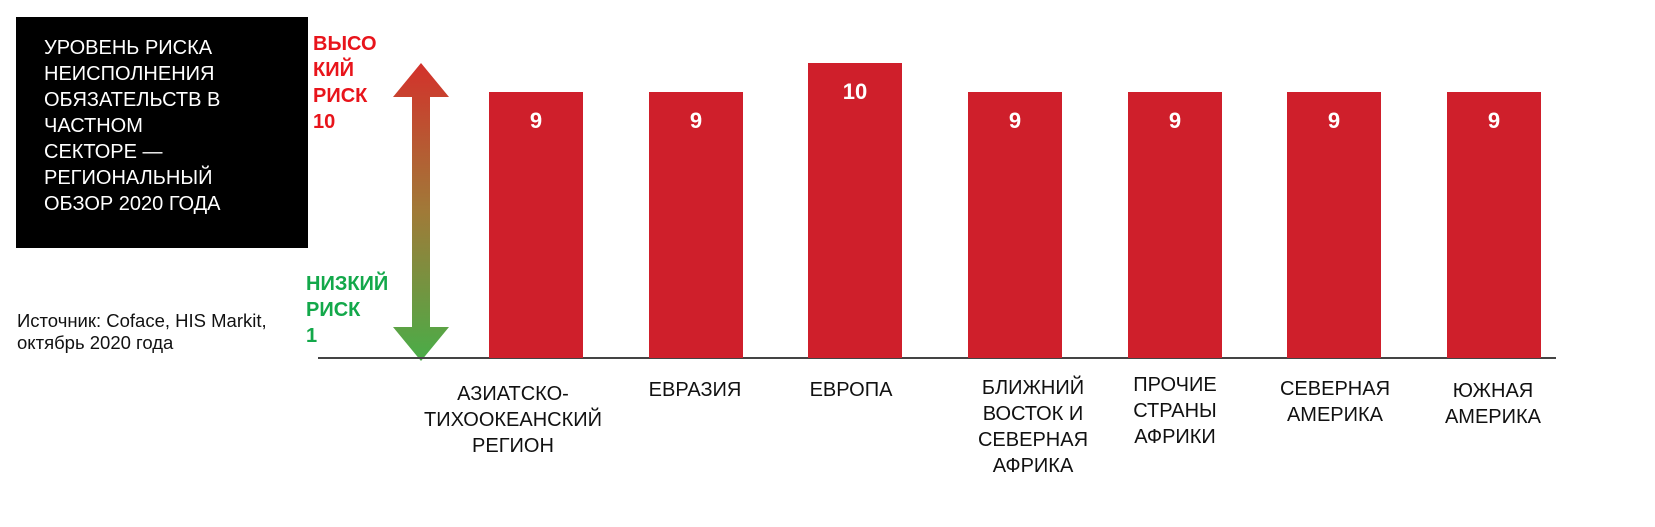 The image size is (1655, 527). Describe the element at coordinates (345, 83) in the screenshot. I see `high-risk-label: ВЫСО КИЙ РИСК 10` at that location.